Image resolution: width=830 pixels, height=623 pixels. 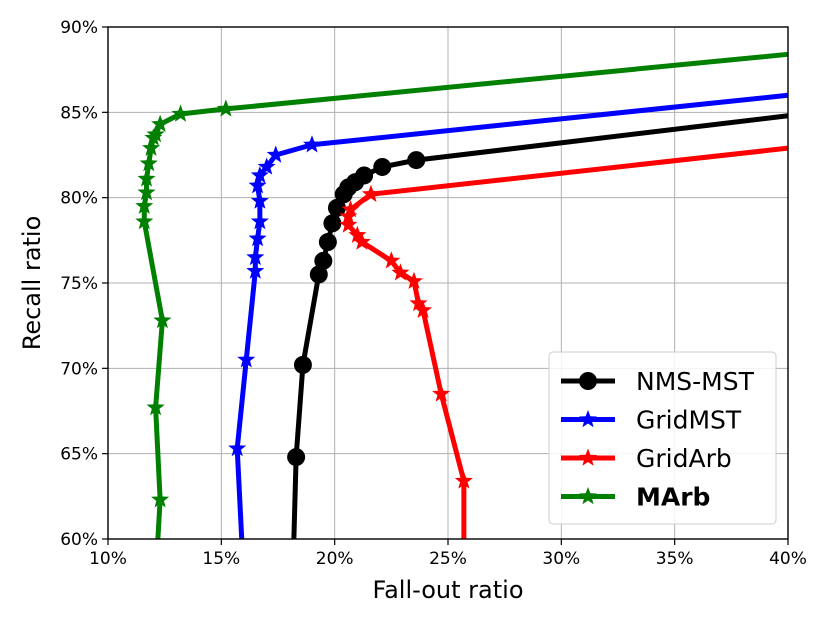 I want to click on x-tick-label: 35%, so click(x=675, y=559).